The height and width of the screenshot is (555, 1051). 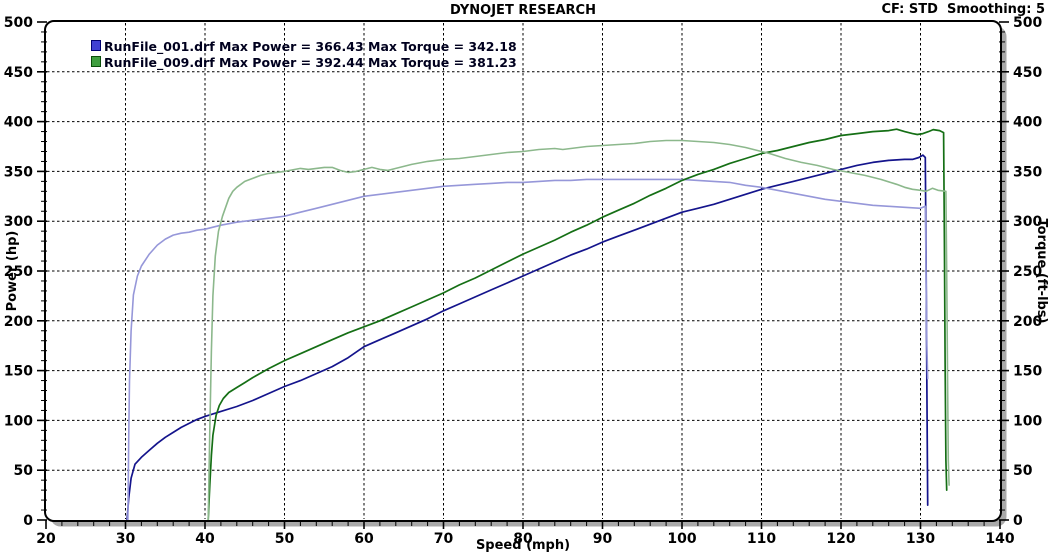 I want to click on x-tick-label: 20, so click(x=46, y=539).